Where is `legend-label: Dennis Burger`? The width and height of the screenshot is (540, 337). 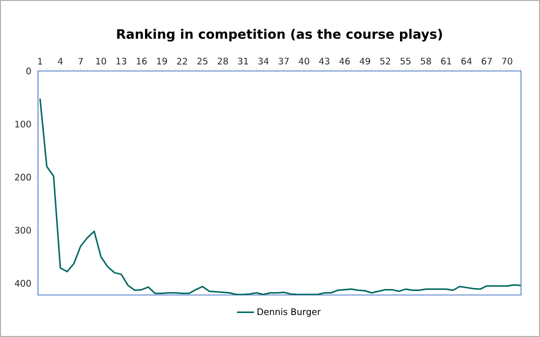
legend-label: Dennis Burger is located at coordinates (289, 312).